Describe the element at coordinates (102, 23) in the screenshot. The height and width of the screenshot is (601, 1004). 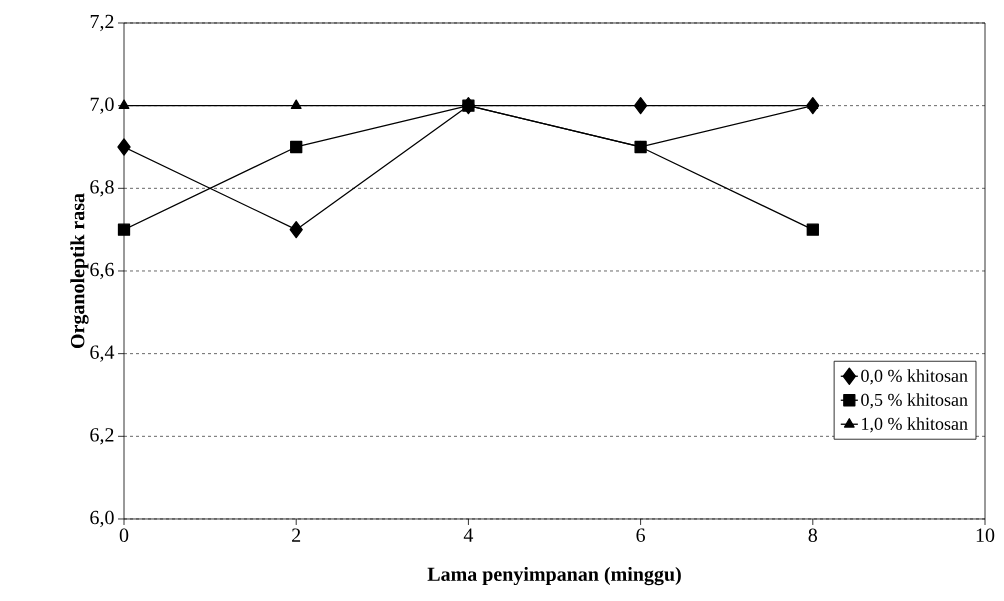
I see `y-tick-label: 7,2` at that location.